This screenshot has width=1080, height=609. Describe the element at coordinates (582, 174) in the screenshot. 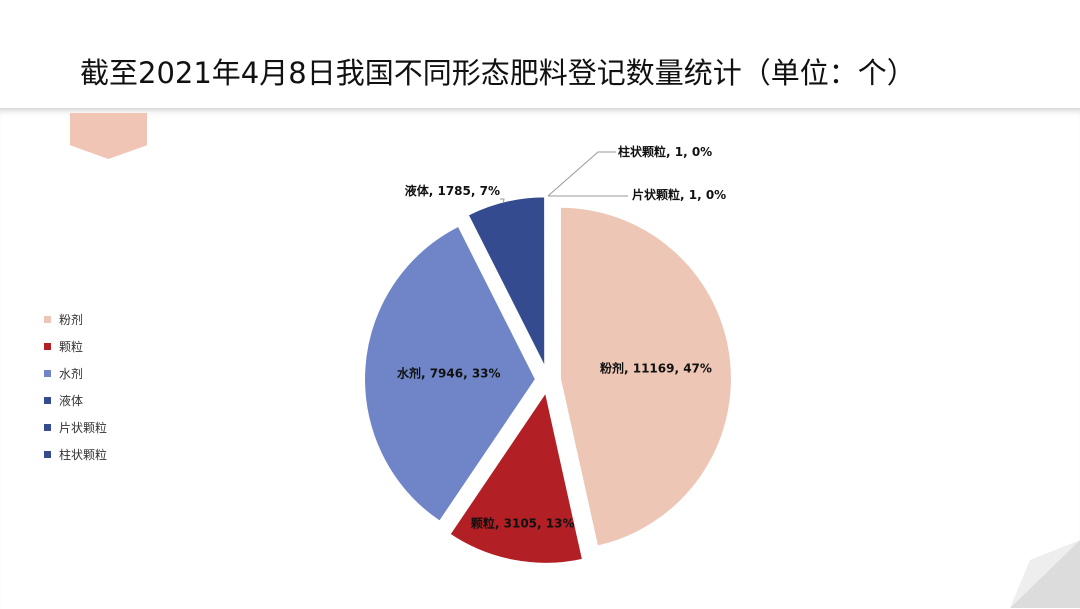

I see `leader-line-column-granule` at that location.